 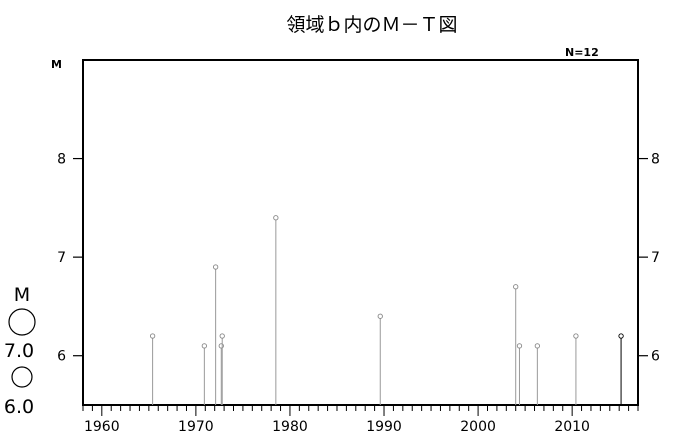 What do you see at coordinates (384, 427) in the screenshot?
I see `x-tick-label-1990: 1990` at bounding box center [384, 427].